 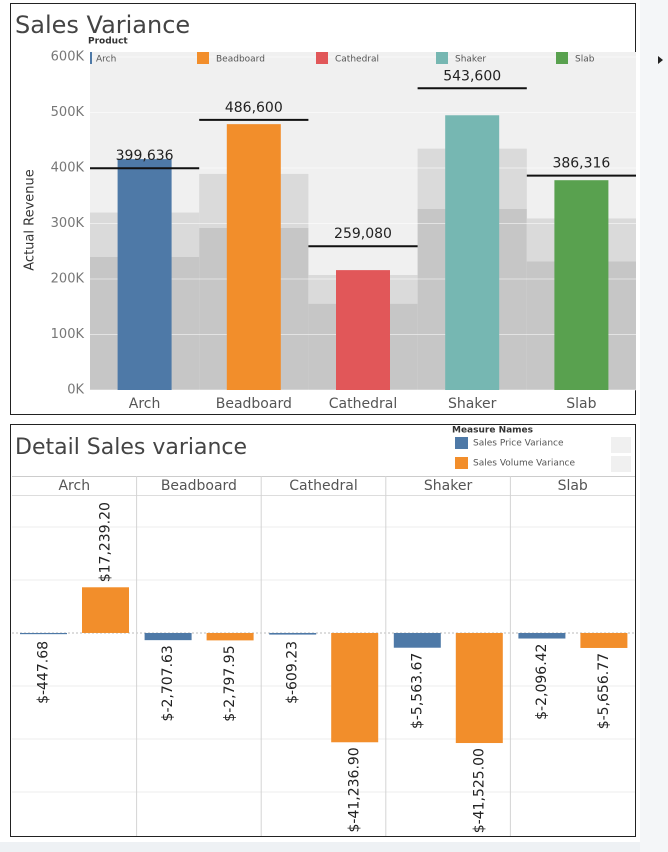 What do you see at coordinates (472, 404) in the screenshot?
I see `x-tick-label: Shaker` at bounding box center [472, 404].